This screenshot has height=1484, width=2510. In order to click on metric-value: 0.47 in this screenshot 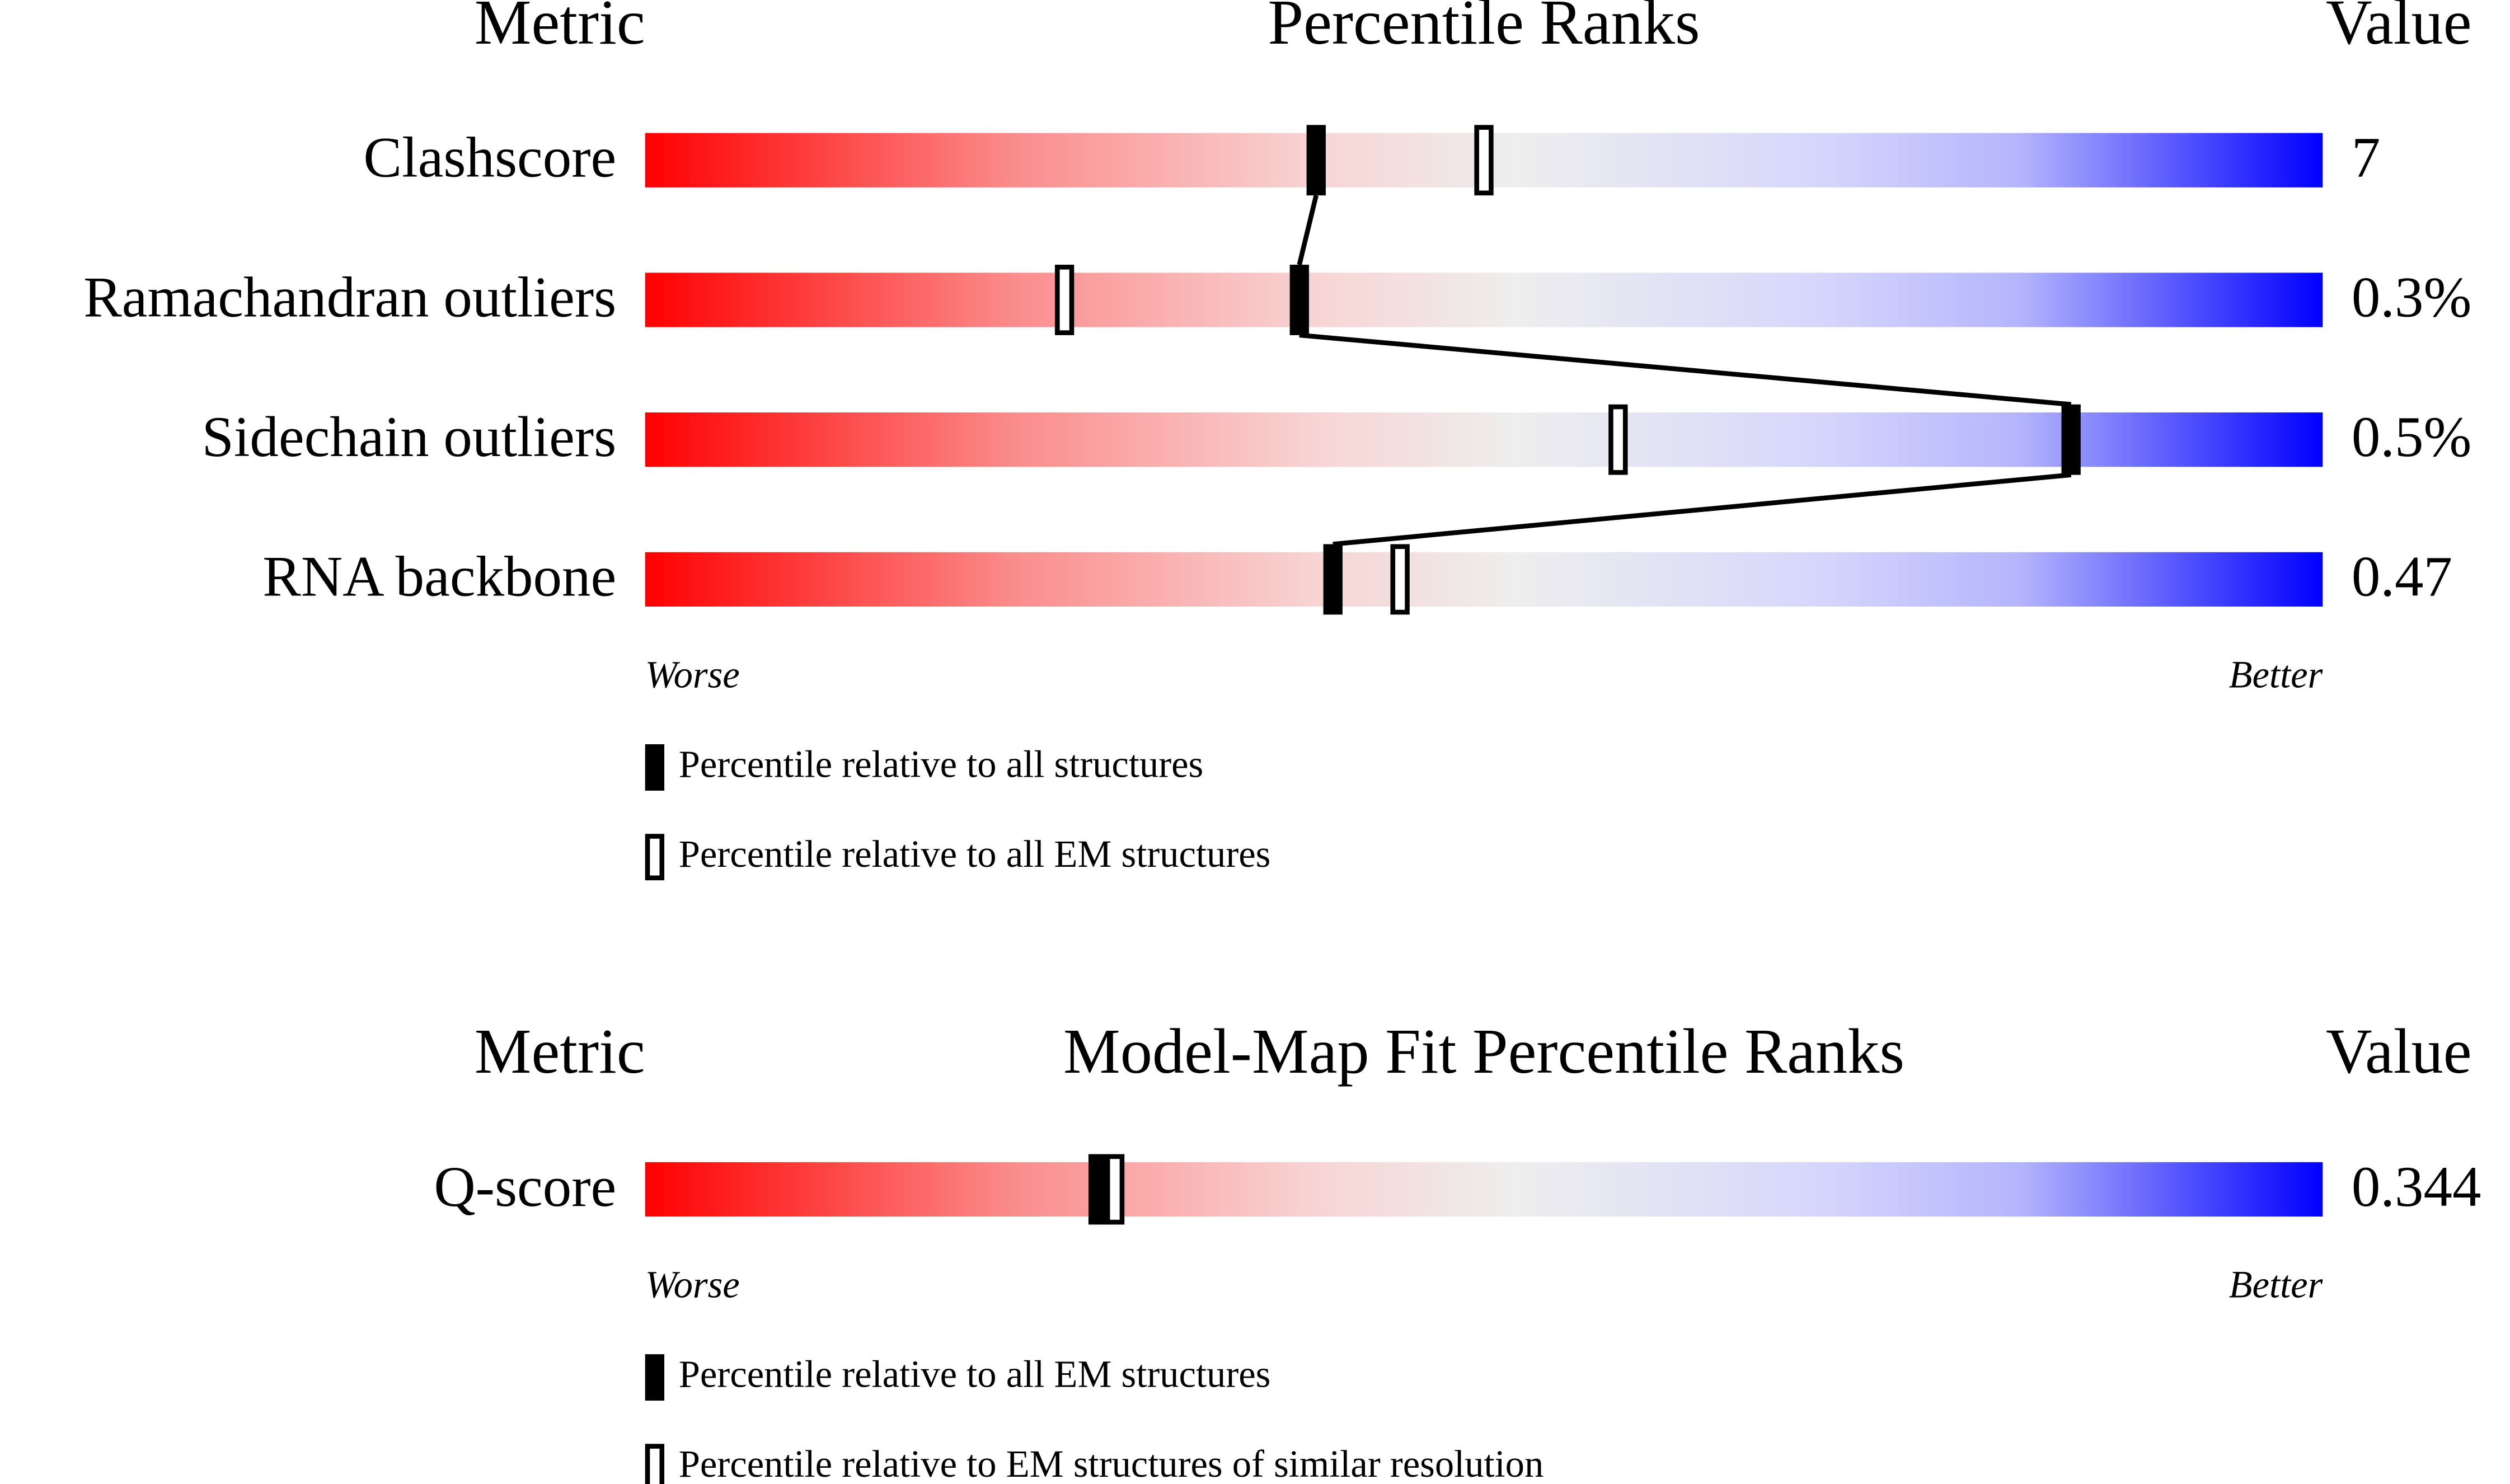, I will do `click(2402, 577)`.